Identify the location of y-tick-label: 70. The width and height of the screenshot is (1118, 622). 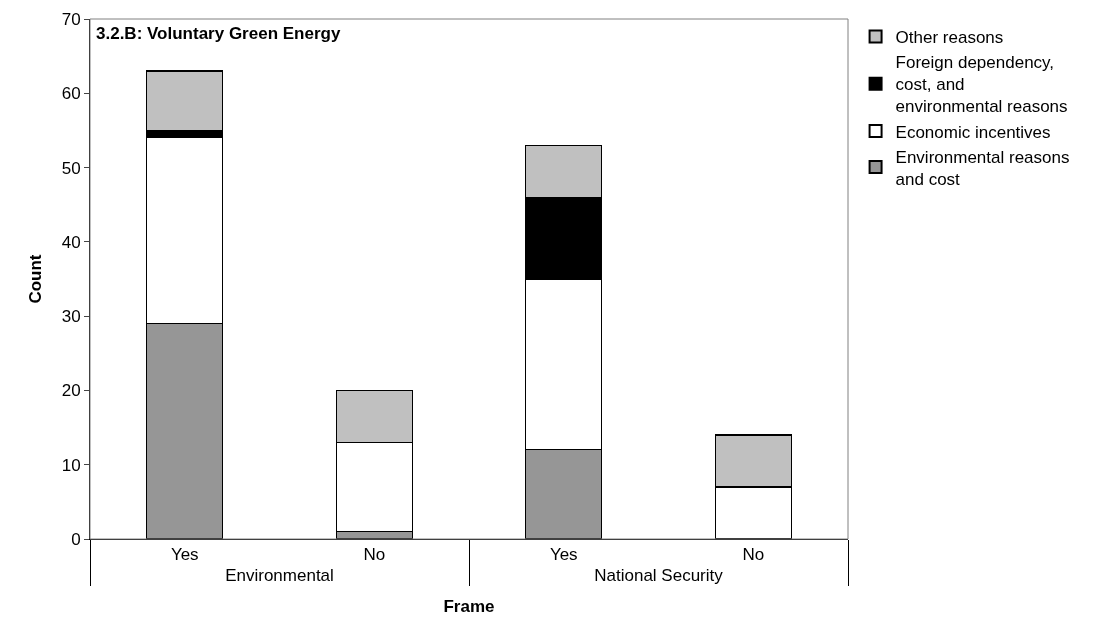
(71, 19).